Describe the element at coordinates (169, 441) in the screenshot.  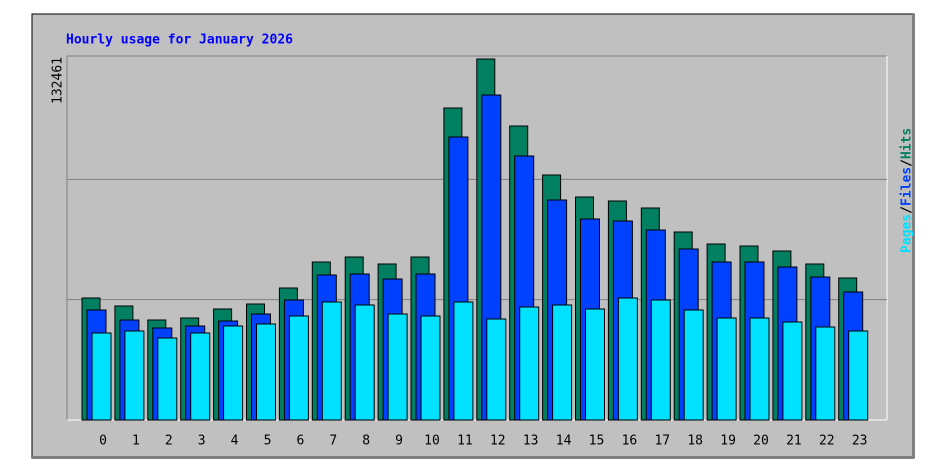
I see `x-tick-label: 2` at that location.